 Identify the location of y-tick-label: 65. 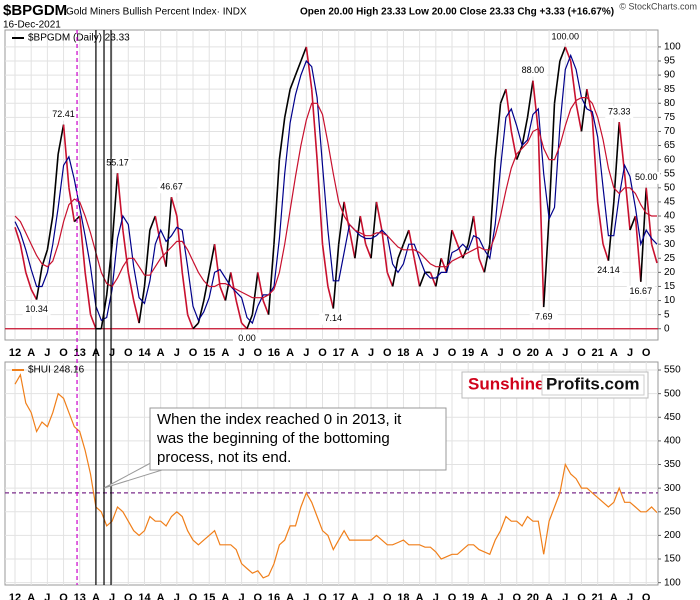
(670, 145).